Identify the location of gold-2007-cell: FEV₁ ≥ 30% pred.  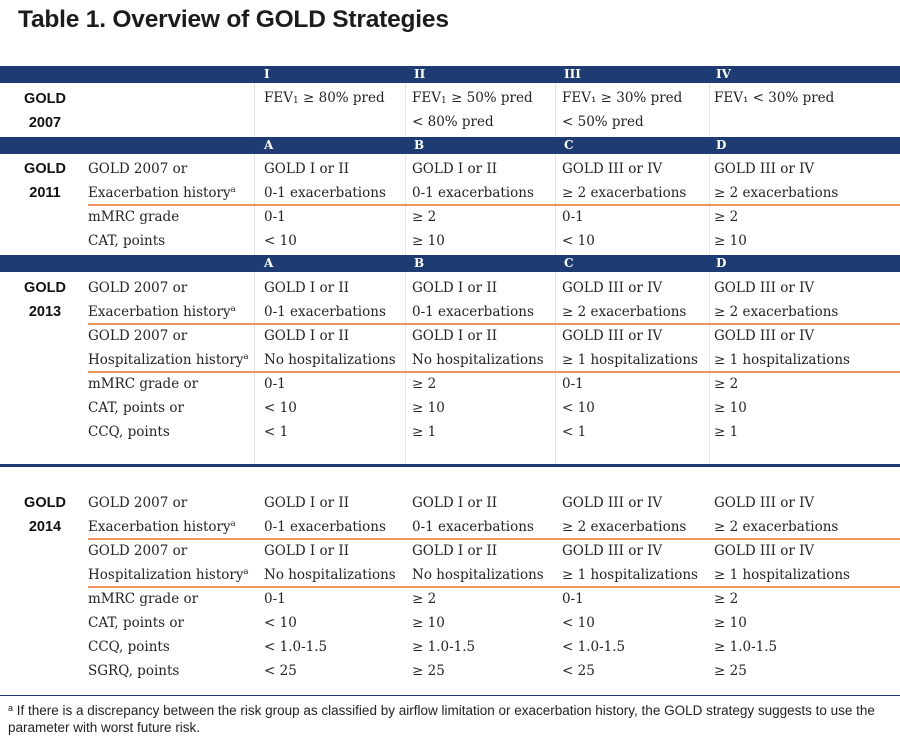
(622, 98).